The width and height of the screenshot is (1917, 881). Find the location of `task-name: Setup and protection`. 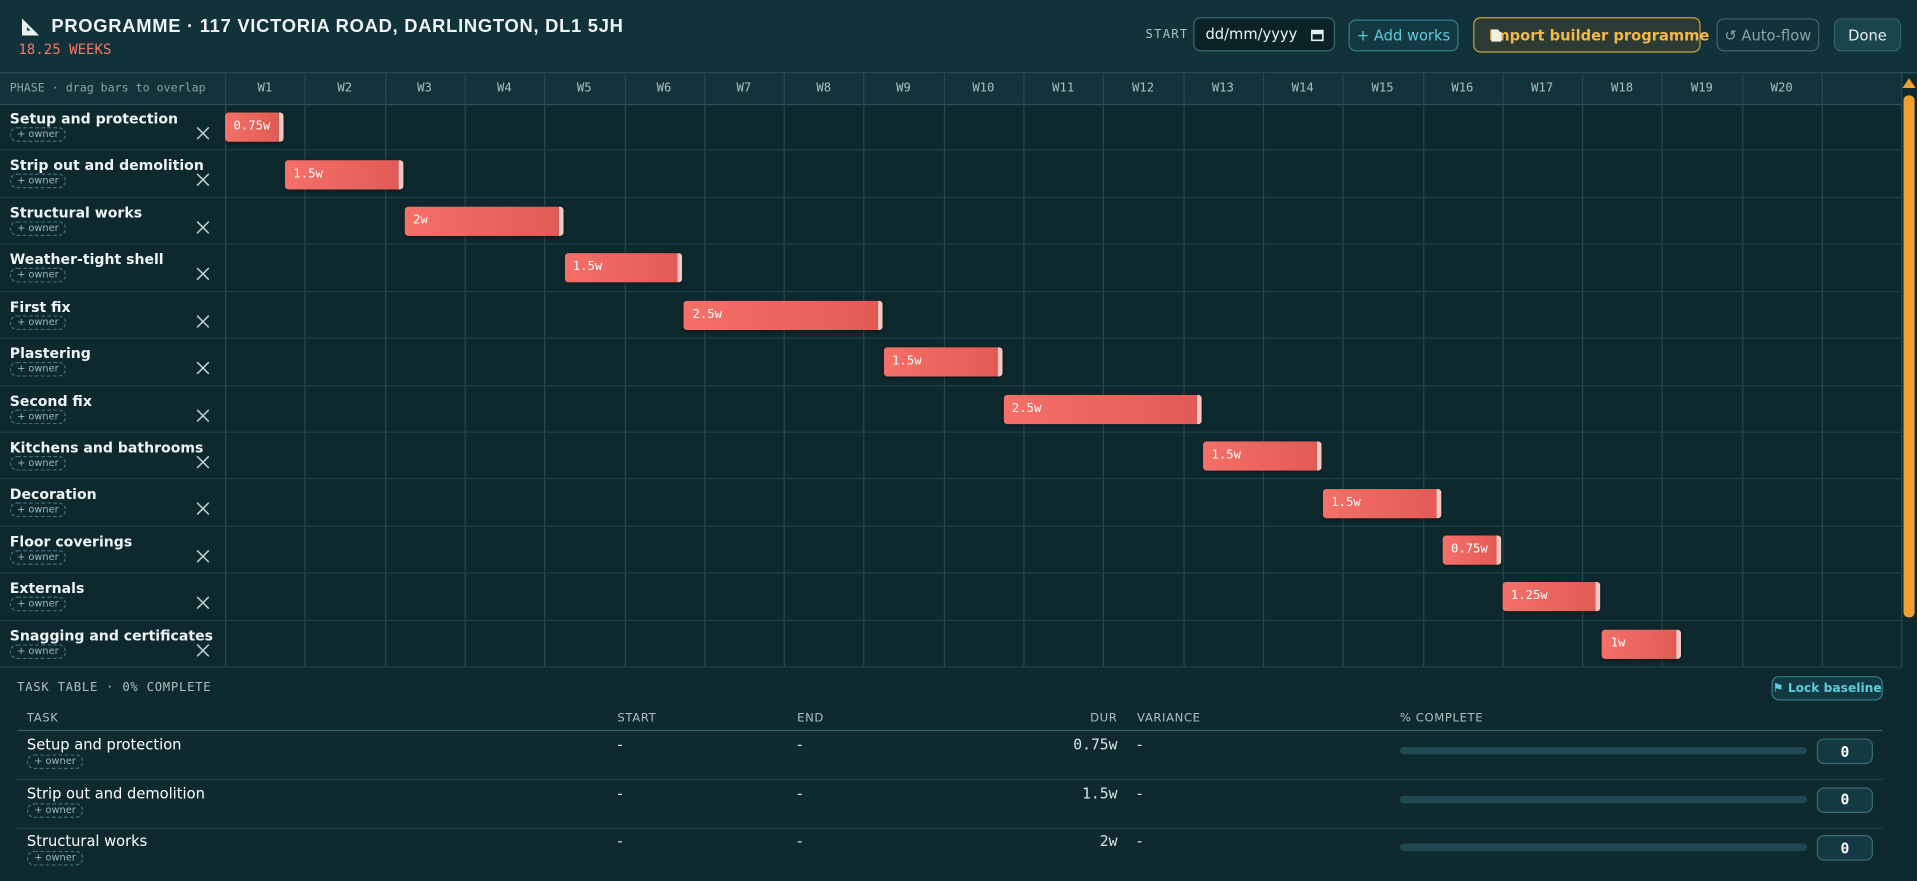

task-name: Setup and protection is located at coordinates (94, 119).